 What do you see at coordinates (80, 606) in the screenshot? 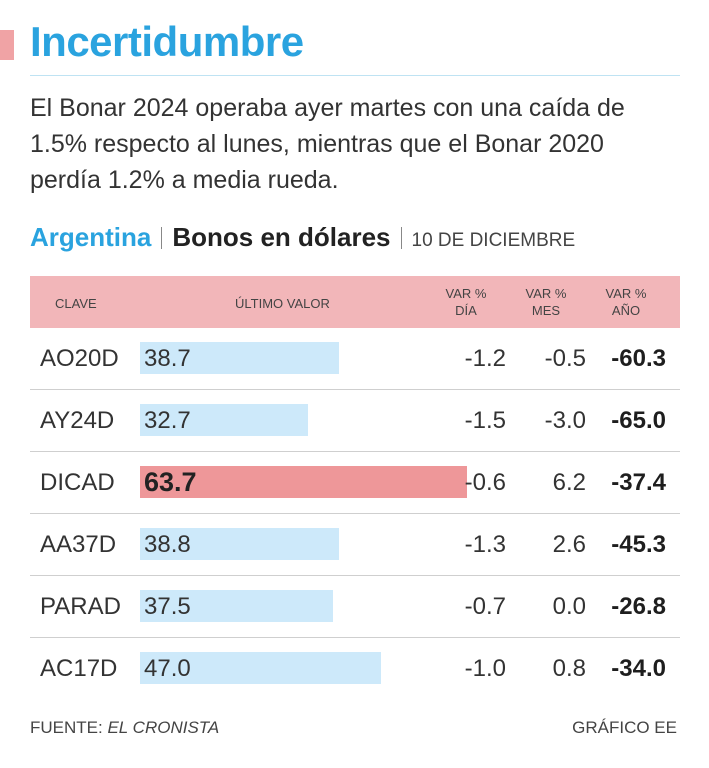
I see `cell-clave: PARAD` at bounding box center [80, 606].